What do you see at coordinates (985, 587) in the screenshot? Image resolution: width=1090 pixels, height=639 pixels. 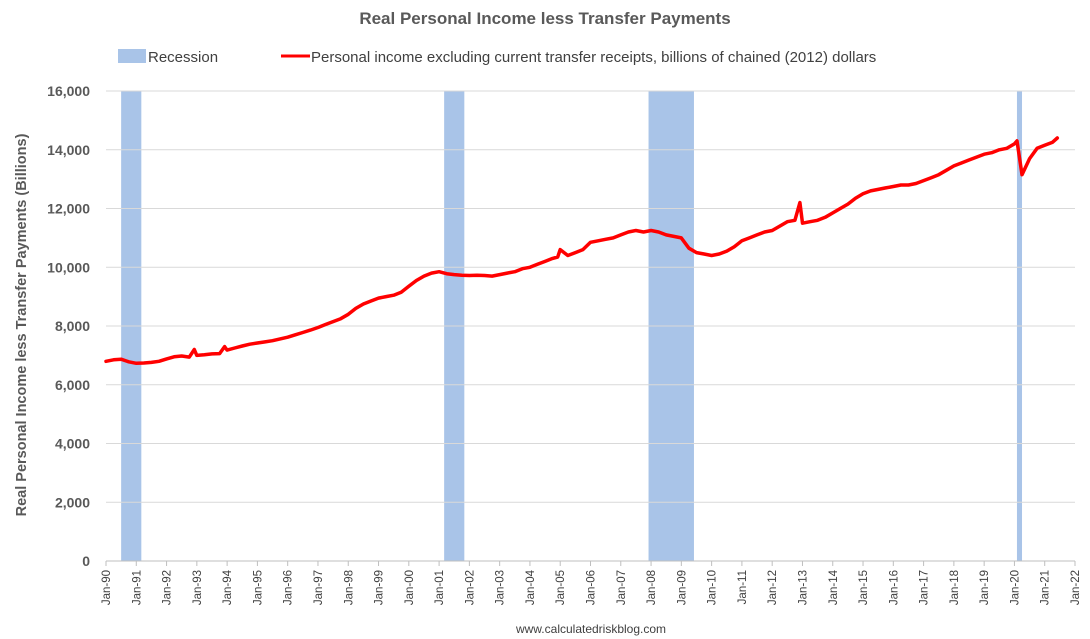 I see `x-tick-label: Jan-19` at bounding box center [985, 587].